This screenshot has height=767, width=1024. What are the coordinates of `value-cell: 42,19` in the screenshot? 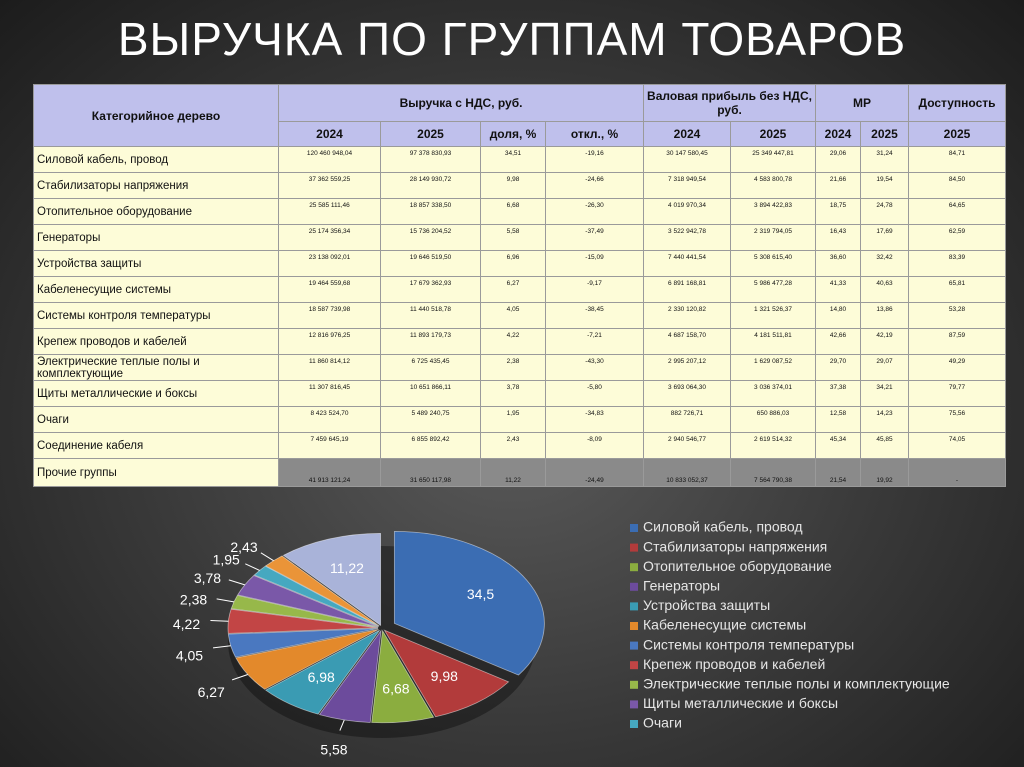 It's located at (885, 341).